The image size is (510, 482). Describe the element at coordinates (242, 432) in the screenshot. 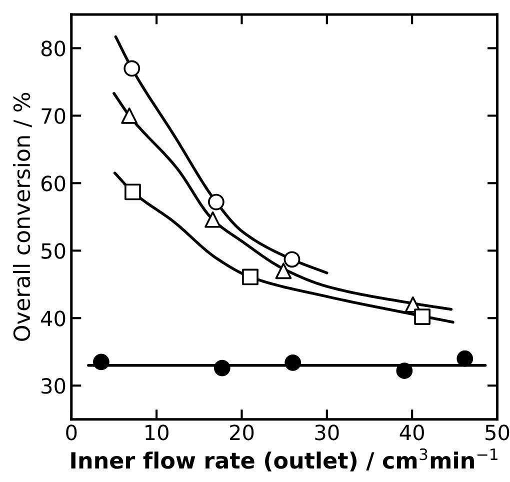

I see `x-tick-label: 20` at that location.